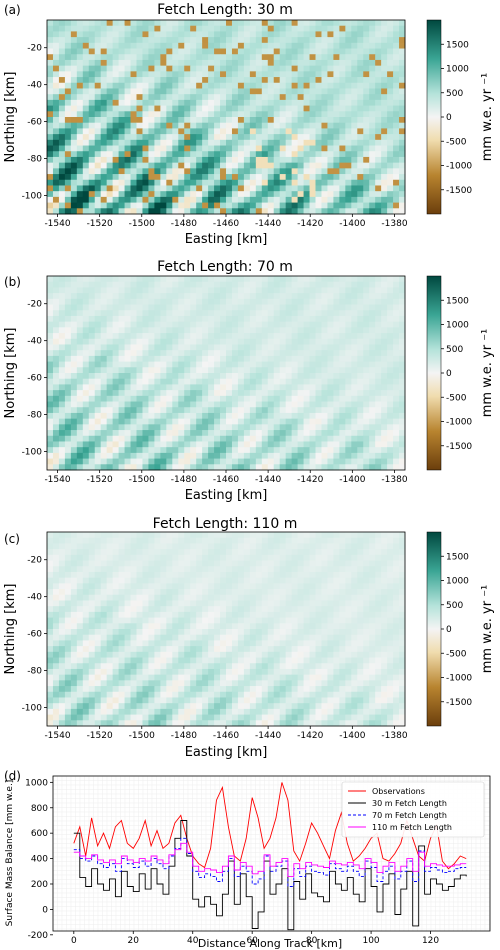 The height and width of the screenshot is (950, 500). I want to click on x-tick-label: -1460, so click(226, 480).